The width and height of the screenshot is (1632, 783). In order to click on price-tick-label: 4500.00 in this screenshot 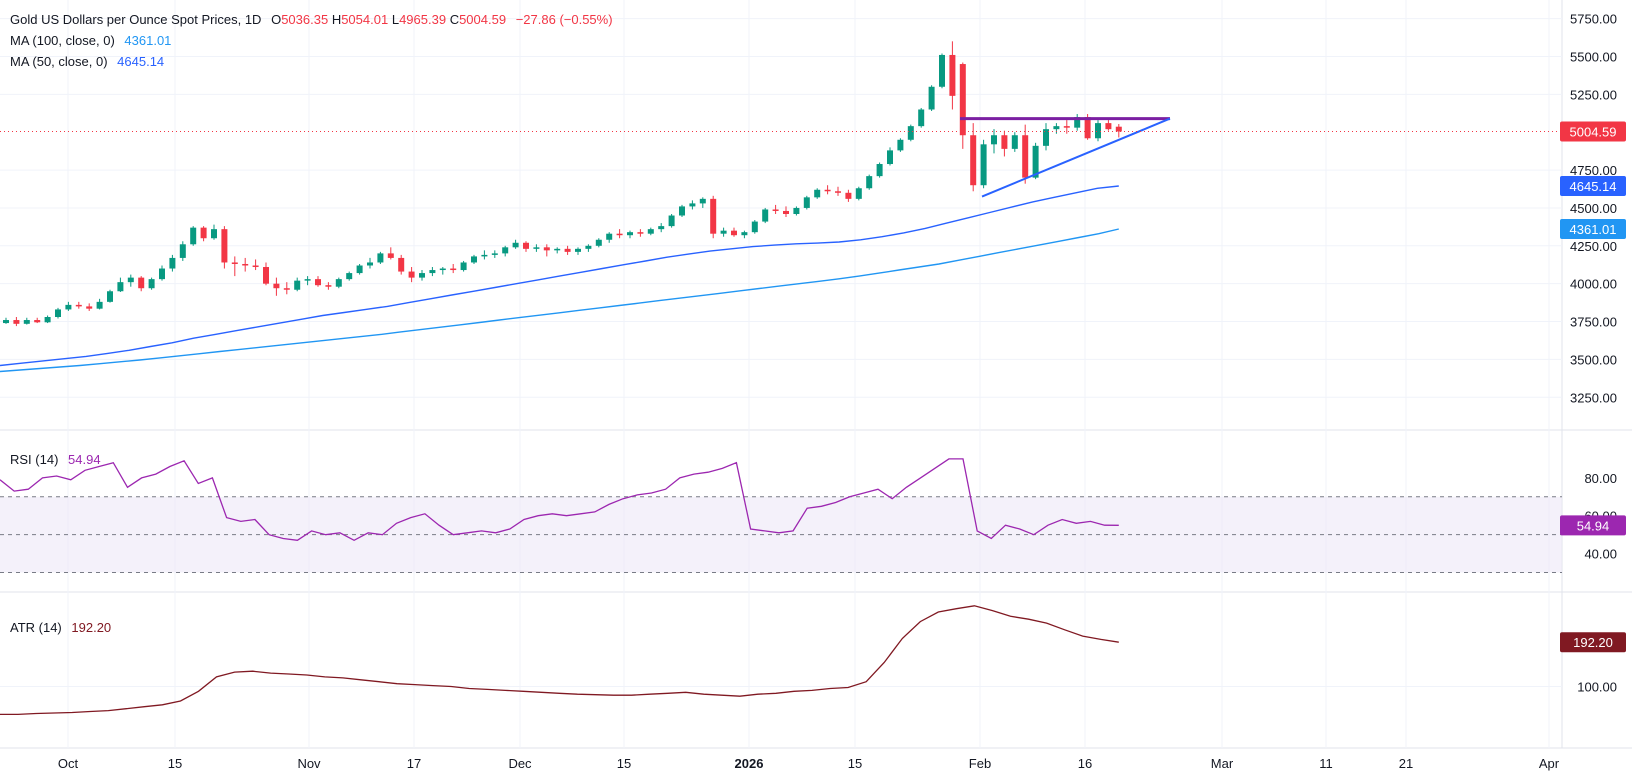, I will do `click(1593, 208)`.